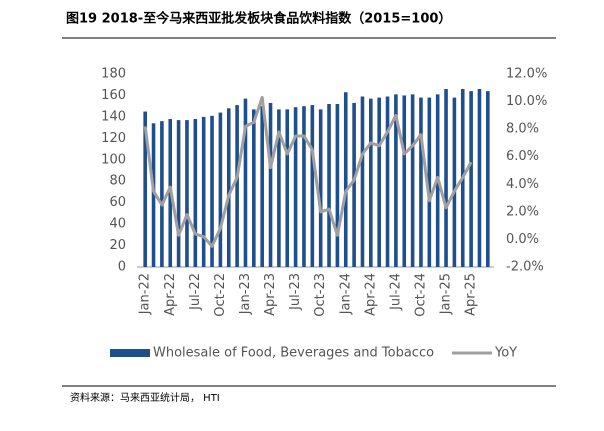 This screenshot has width=604, height=431. I want to click on x-tick-label: Apr-24, so click(370, 294).